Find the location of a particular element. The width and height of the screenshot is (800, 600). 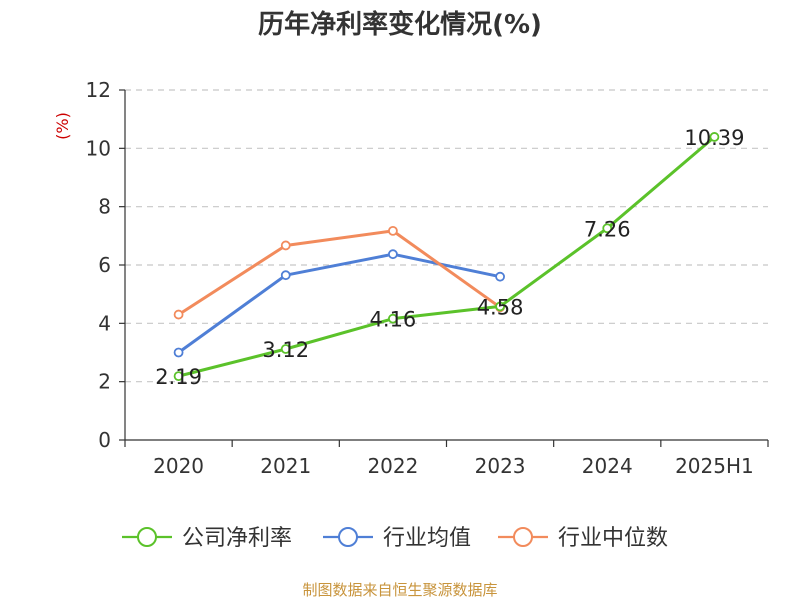

y-tick-label: 0 is located at coordinates (104, 440).